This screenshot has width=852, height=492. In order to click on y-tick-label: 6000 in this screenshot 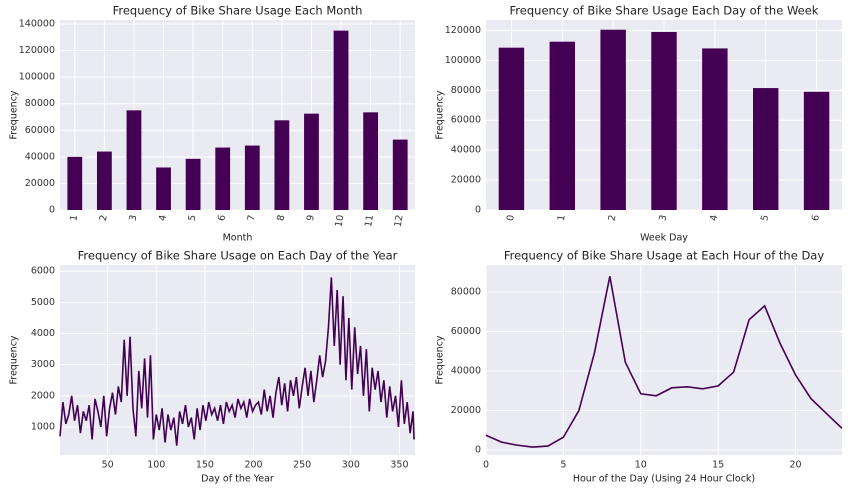, I will do `click(43, 271)`.